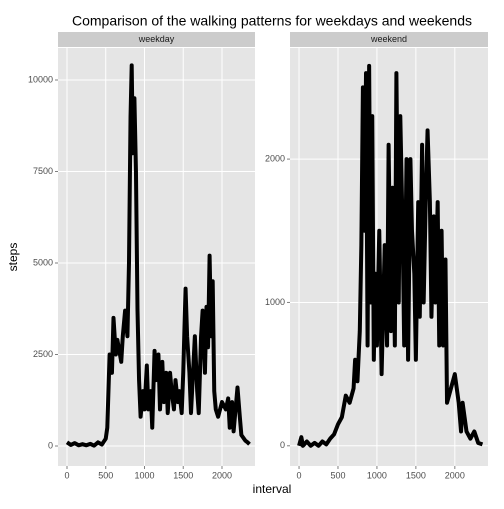  Describe the element at coordinates (43, 354) in the screenshot. I see `y-tick-label: 2500` at that location.